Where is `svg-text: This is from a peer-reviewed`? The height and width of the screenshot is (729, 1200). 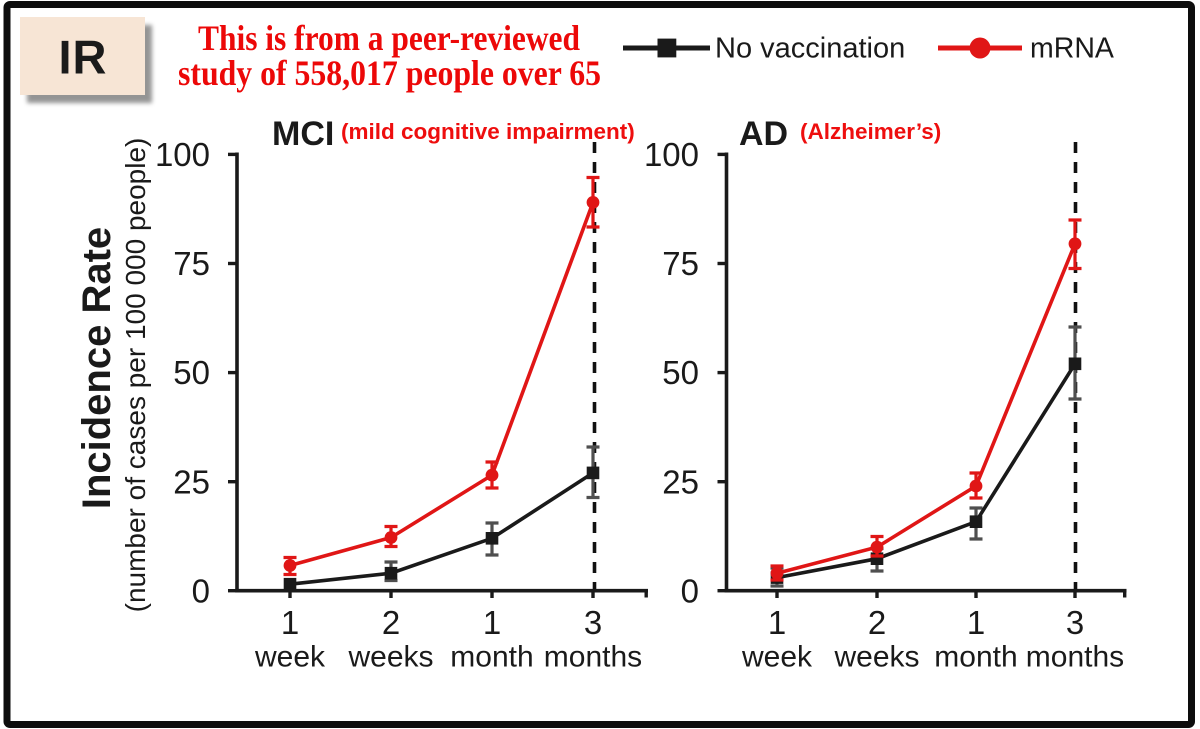 svg-text: This is from a peer-reviewed is located at coordinates (389, 38).